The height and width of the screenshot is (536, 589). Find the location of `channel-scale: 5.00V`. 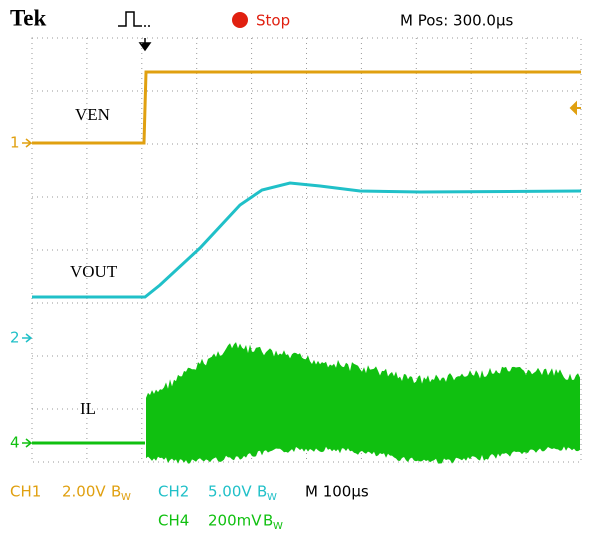

channel-scale: 5.00V is located at coordinates (230, 492).